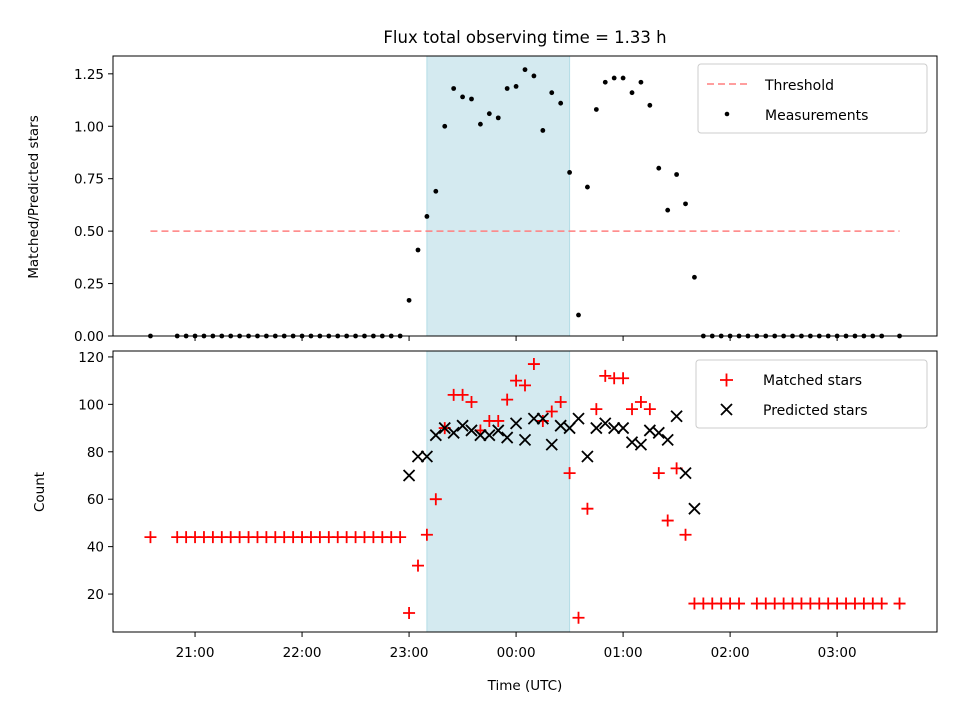 The image size is (960, 720). Describe the element at coordinates (195, 653) in the screenshot. I see `x-tick-label: 21:00` at that location.